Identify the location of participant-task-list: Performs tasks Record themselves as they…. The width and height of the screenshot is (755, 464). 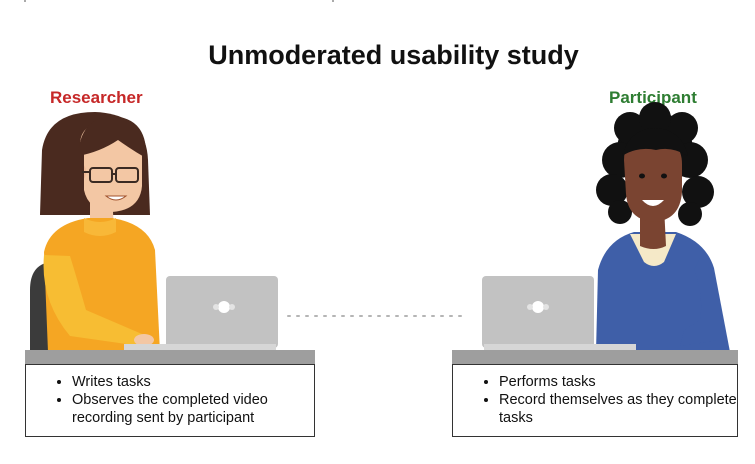
(595, 396).